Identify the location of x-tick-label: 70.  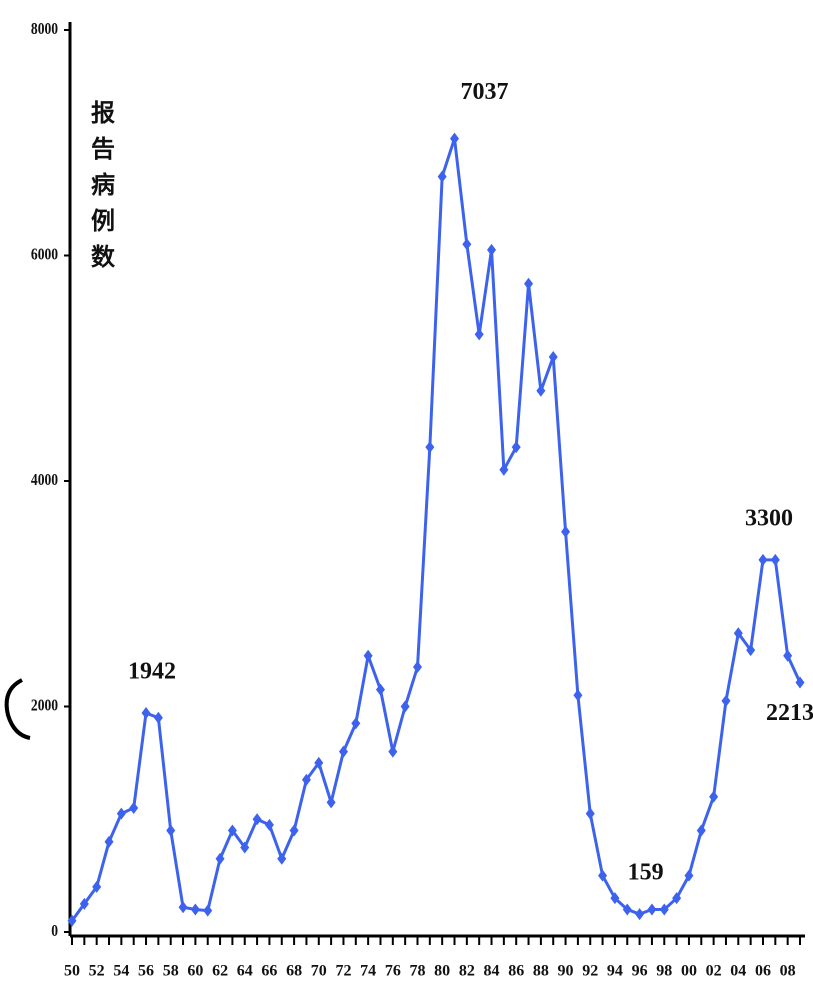
(319, 971).